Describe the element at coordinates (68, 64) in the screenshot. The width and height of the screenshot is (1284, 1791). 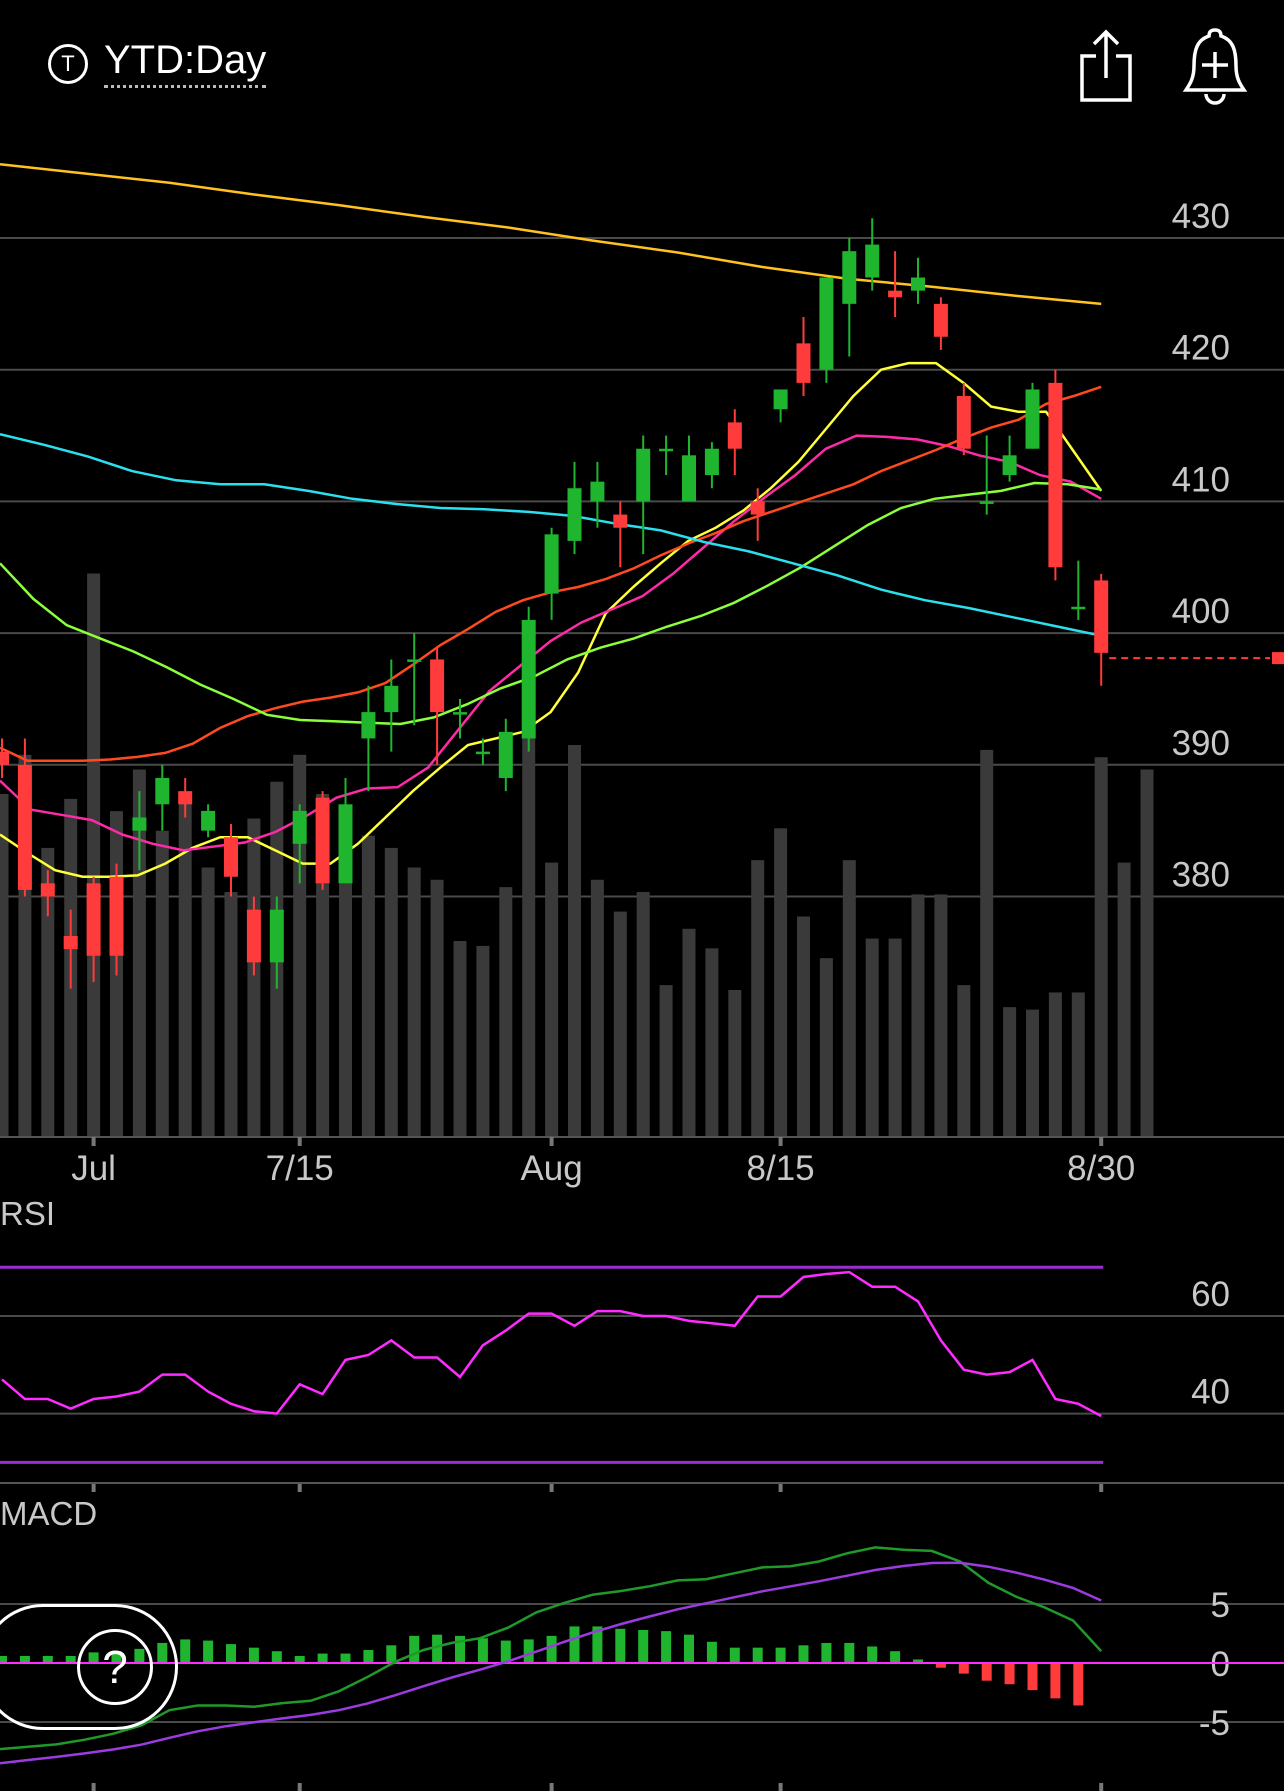
I see `period-icon: T` at that location.